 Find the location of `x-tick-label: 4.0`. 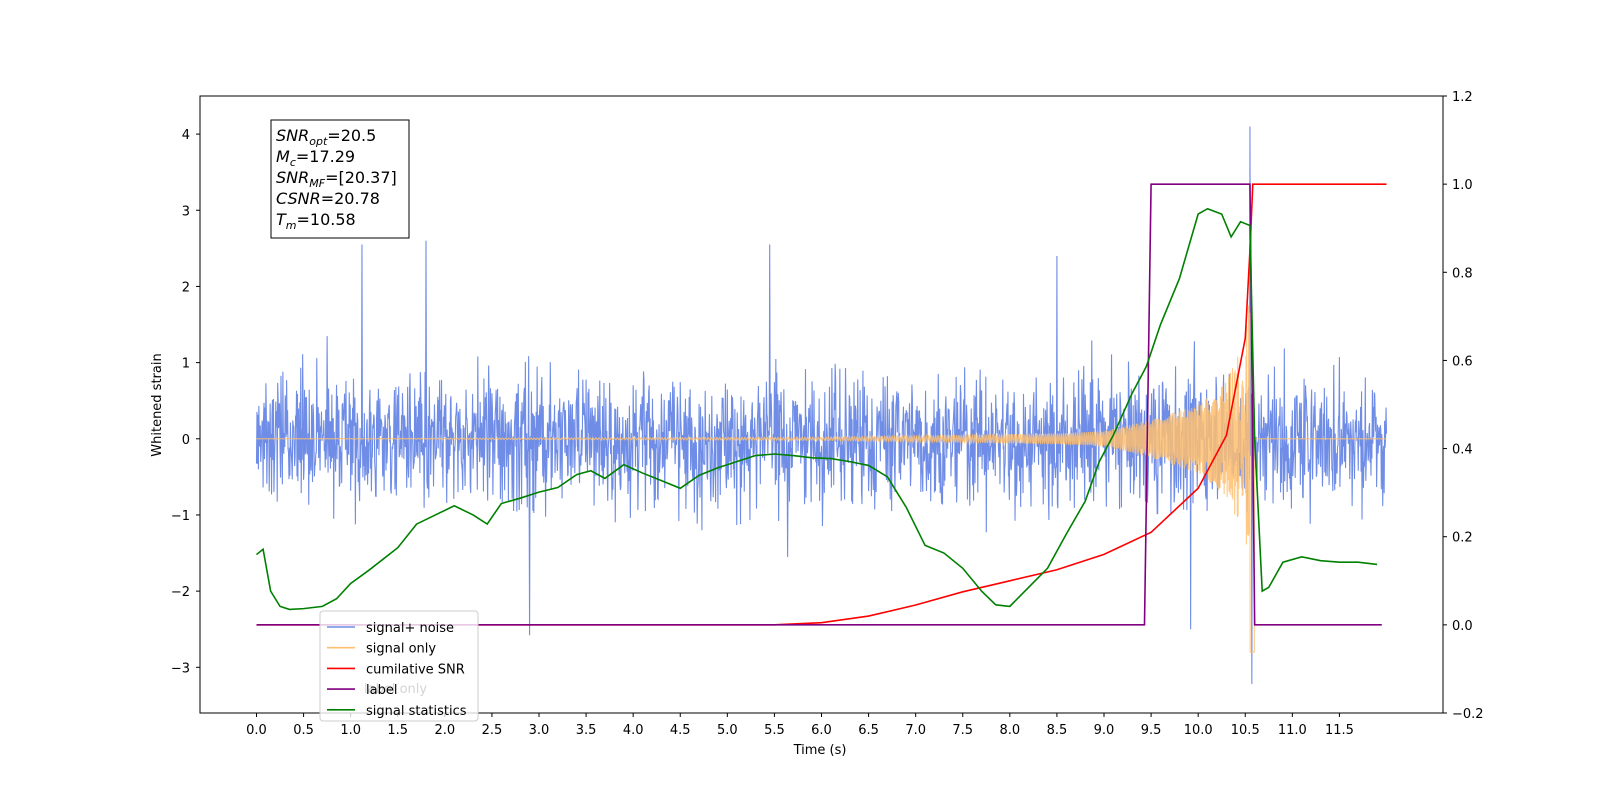

x-tick-label: 4.0 is located at coordinates (633, 730).